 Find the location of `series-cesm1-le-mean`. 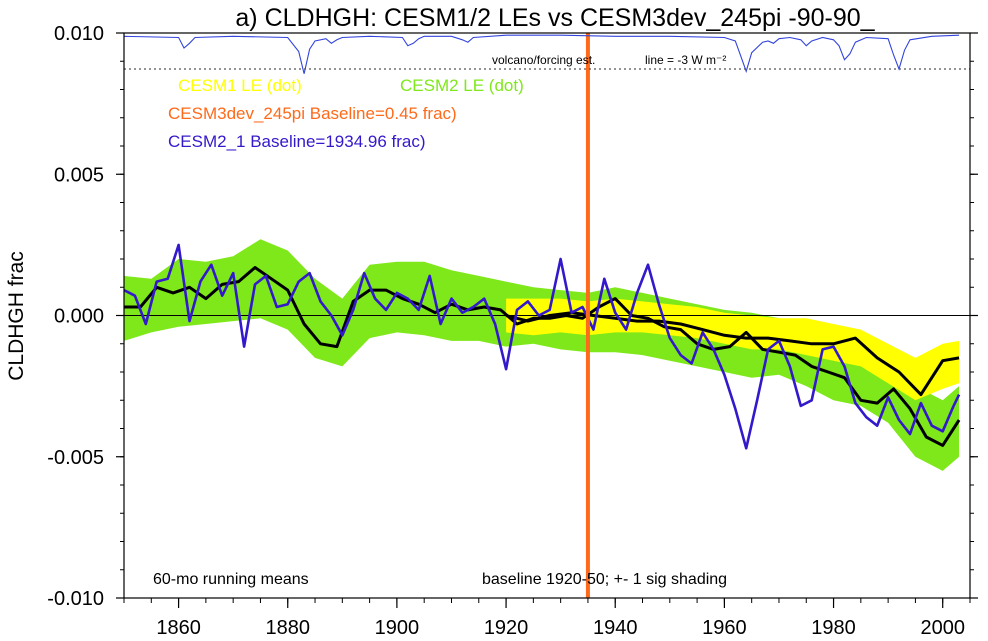

series-cesm1-le-mean is located at coordinates (732, 354).